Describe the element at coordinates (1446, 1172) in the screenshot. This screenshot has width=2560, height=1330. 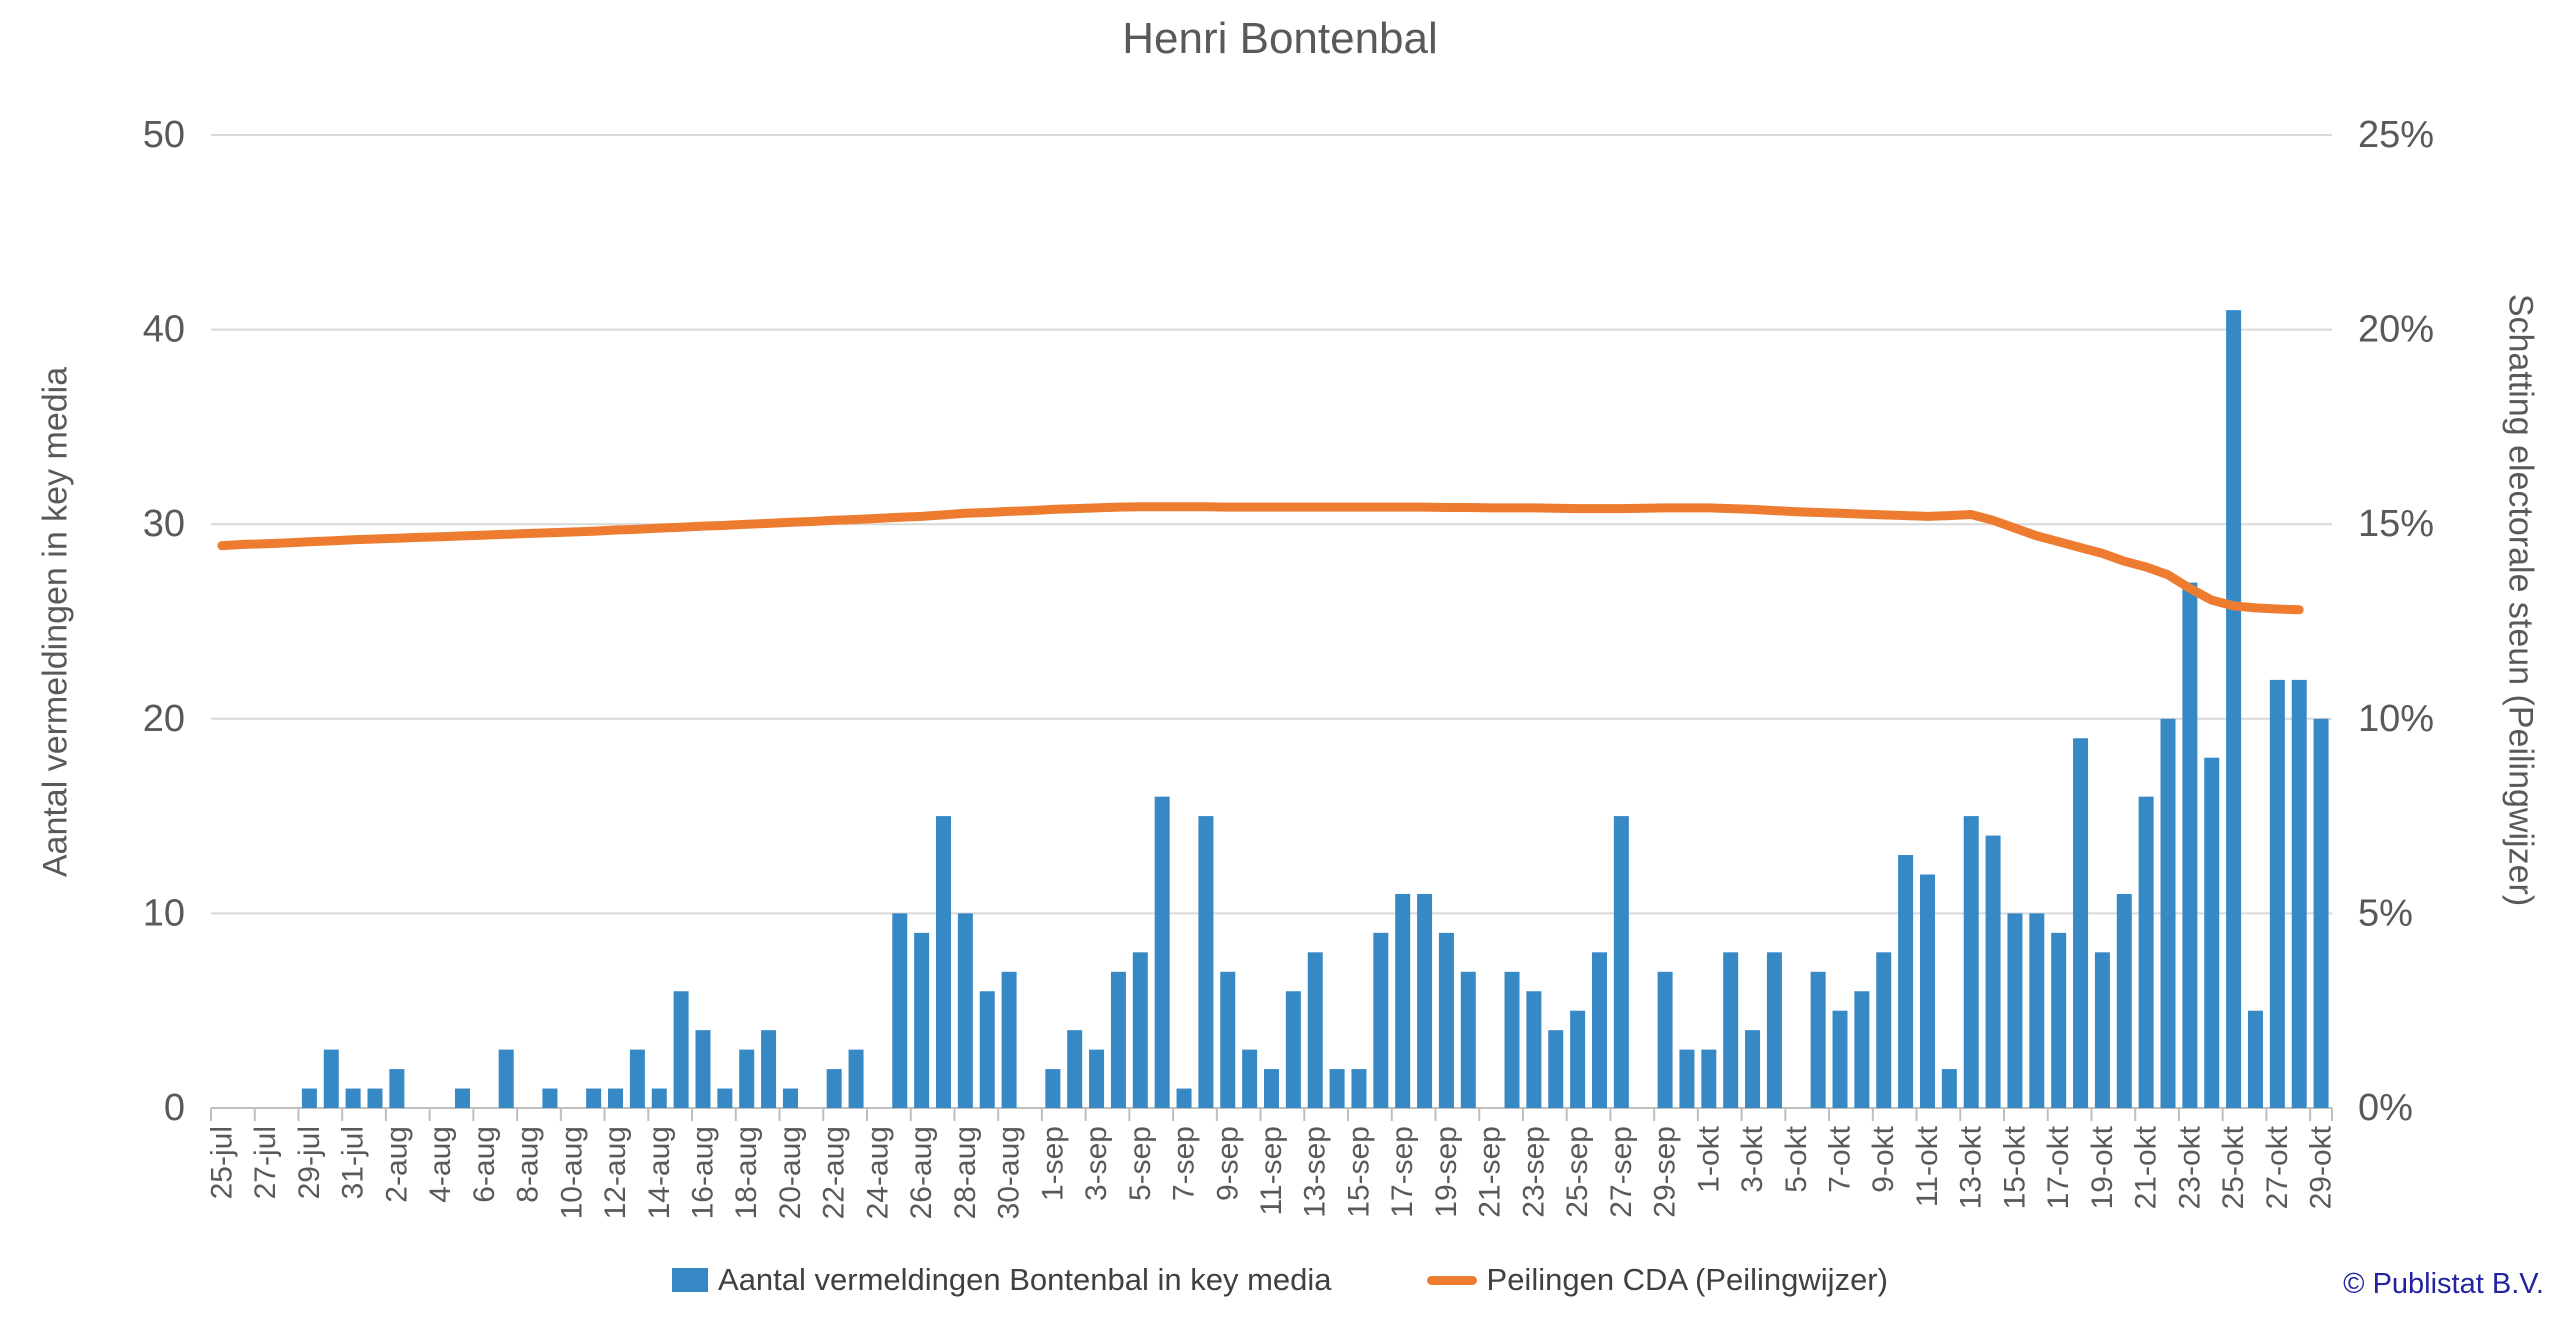
I see `x-axis-date-label: 19-sep` at that location.